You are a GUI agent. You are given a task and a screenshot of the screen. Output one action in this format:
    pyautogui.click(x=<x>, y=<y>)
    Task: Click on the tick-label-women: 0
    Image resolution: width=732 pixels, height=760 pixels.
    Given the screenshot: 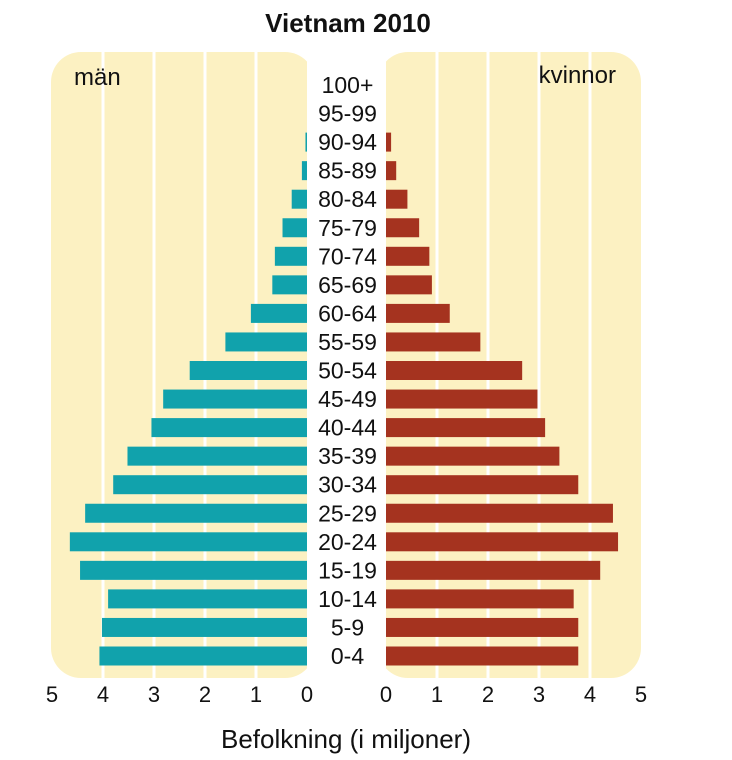 What is the action you would take?
    pyautogui.click(x=386, y=694)
    